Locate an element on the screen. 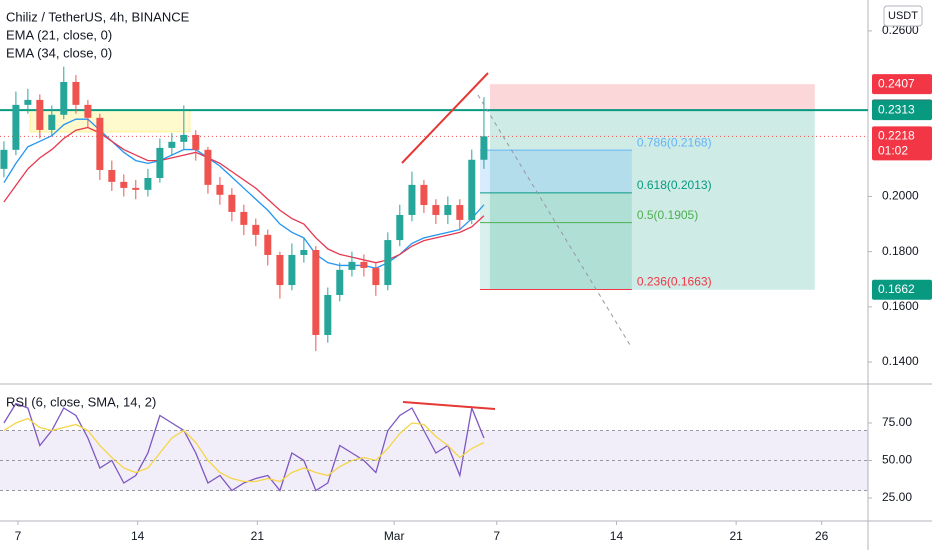 The width and height of the screenshot is (932, 555). unit-box is located at coordinates (903, 16).